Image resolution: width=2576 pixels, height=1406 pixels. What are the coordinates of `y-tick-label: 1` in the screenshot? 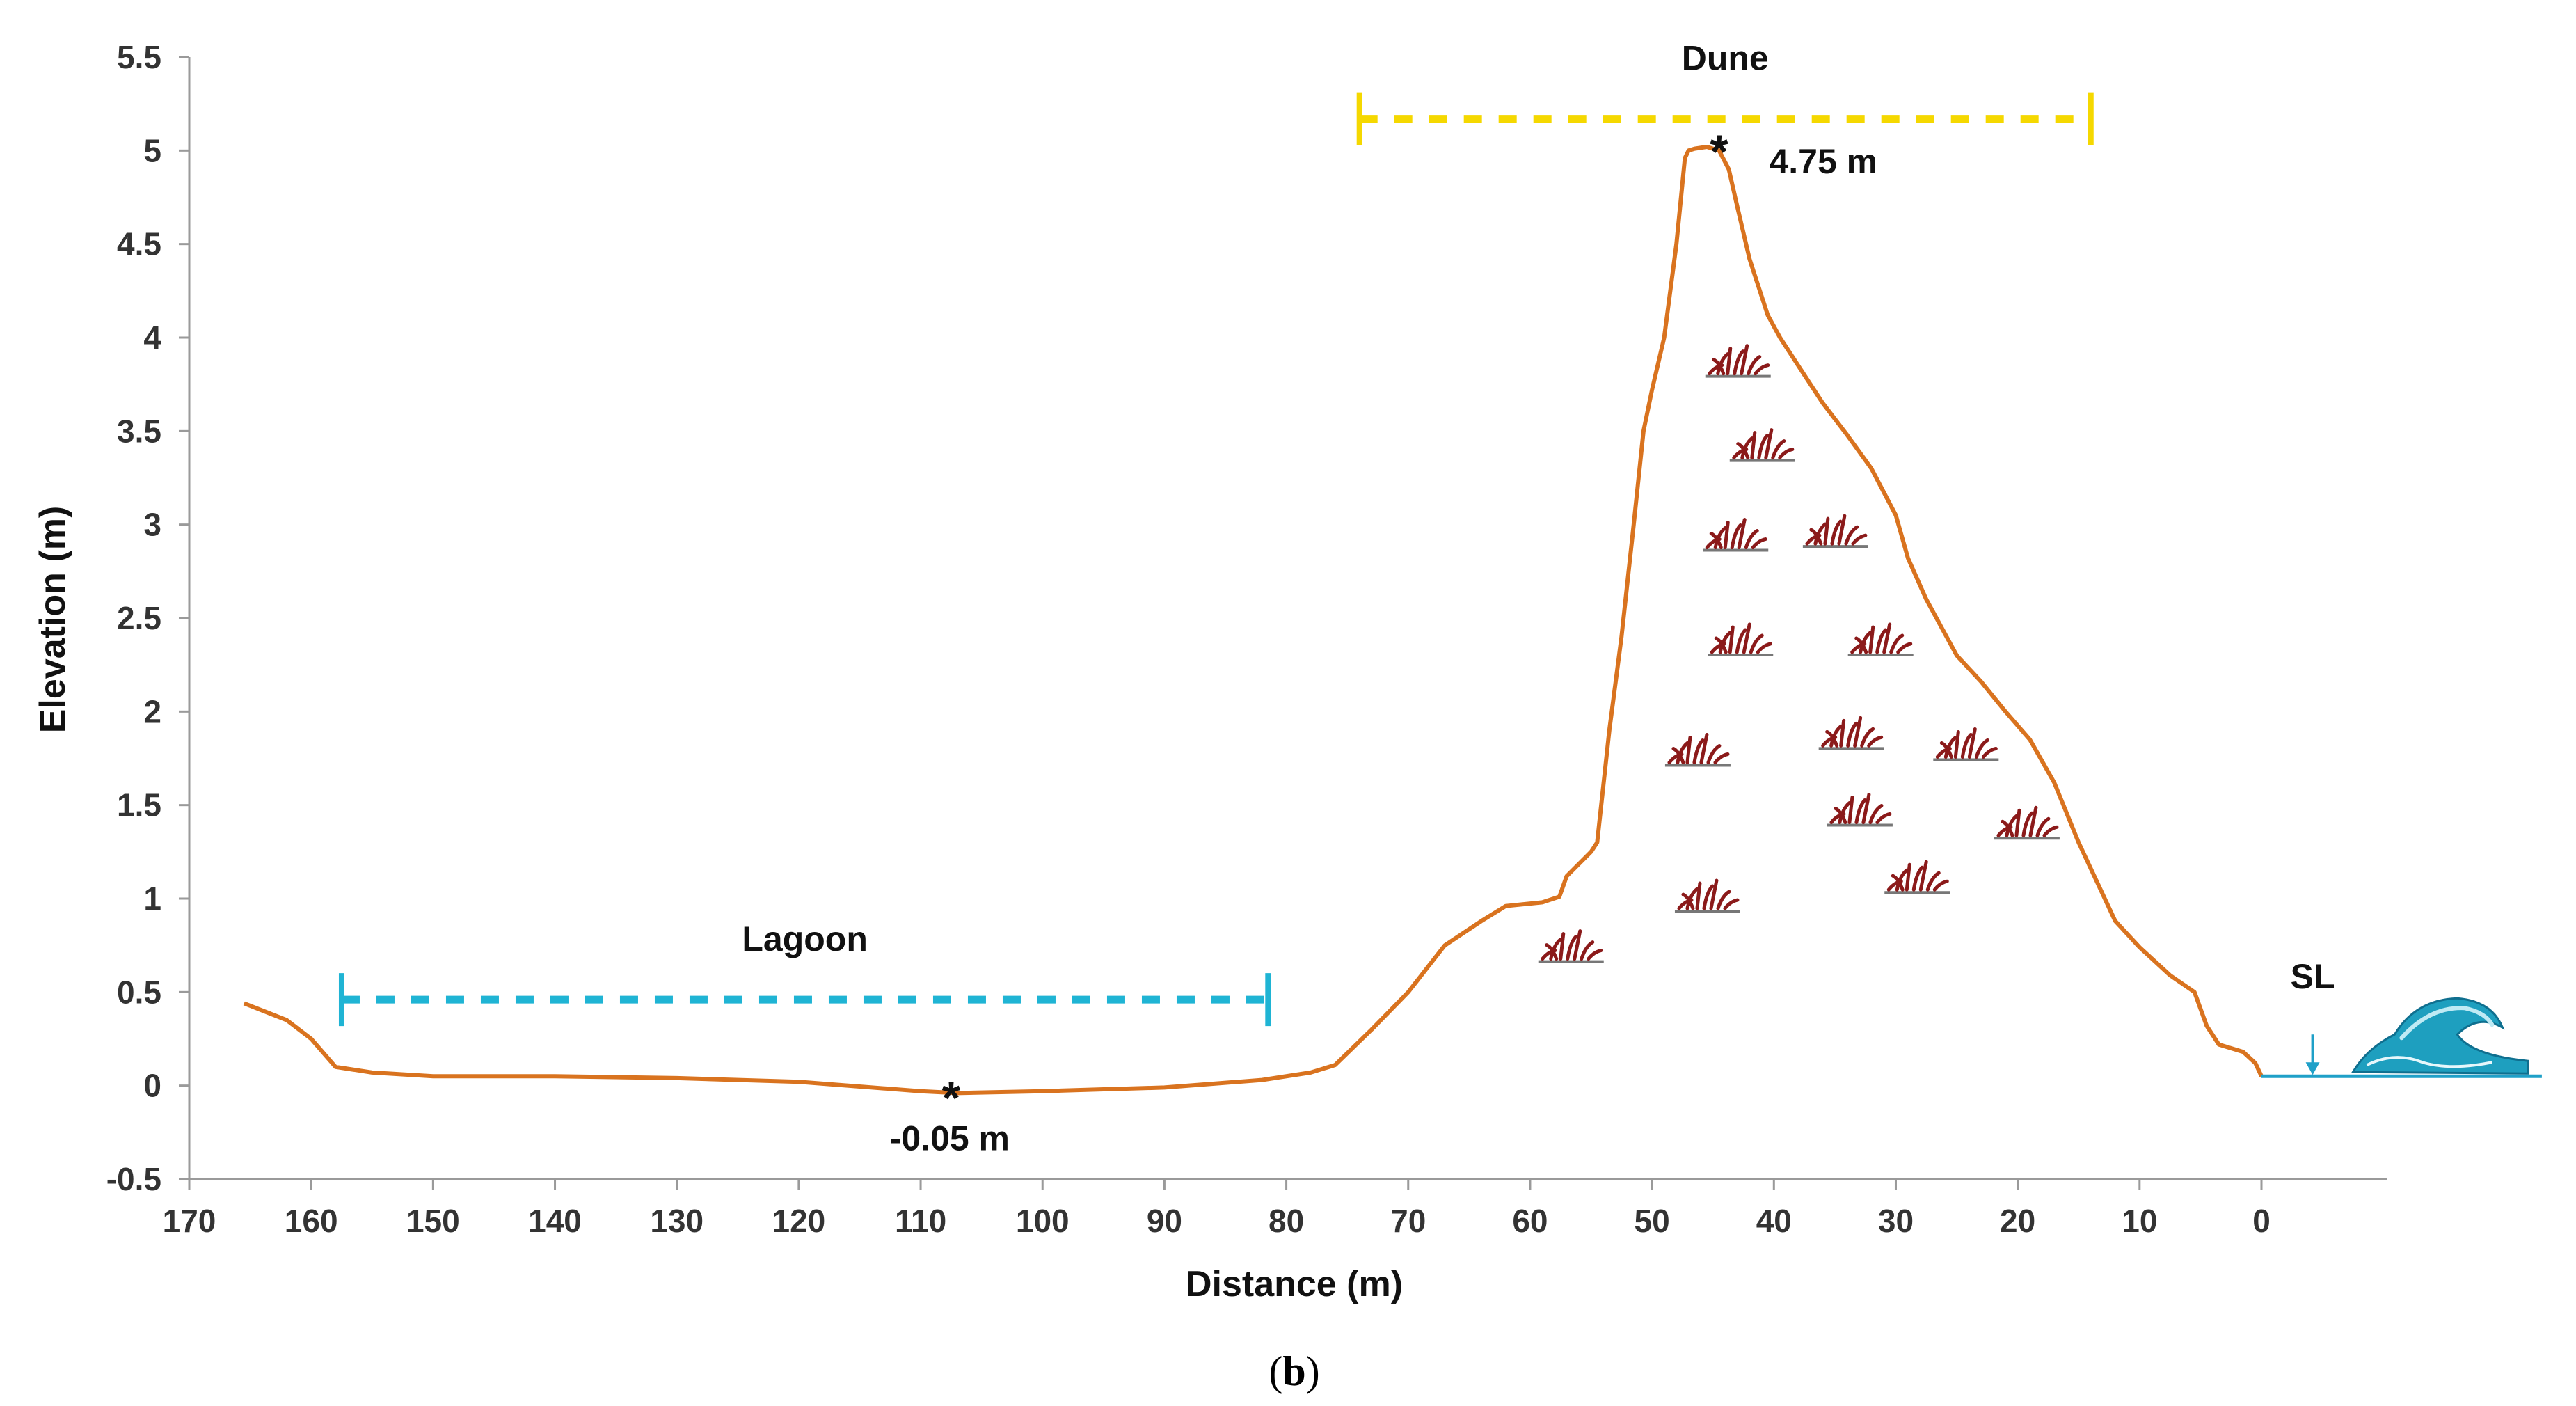 It's located at (152, 898).